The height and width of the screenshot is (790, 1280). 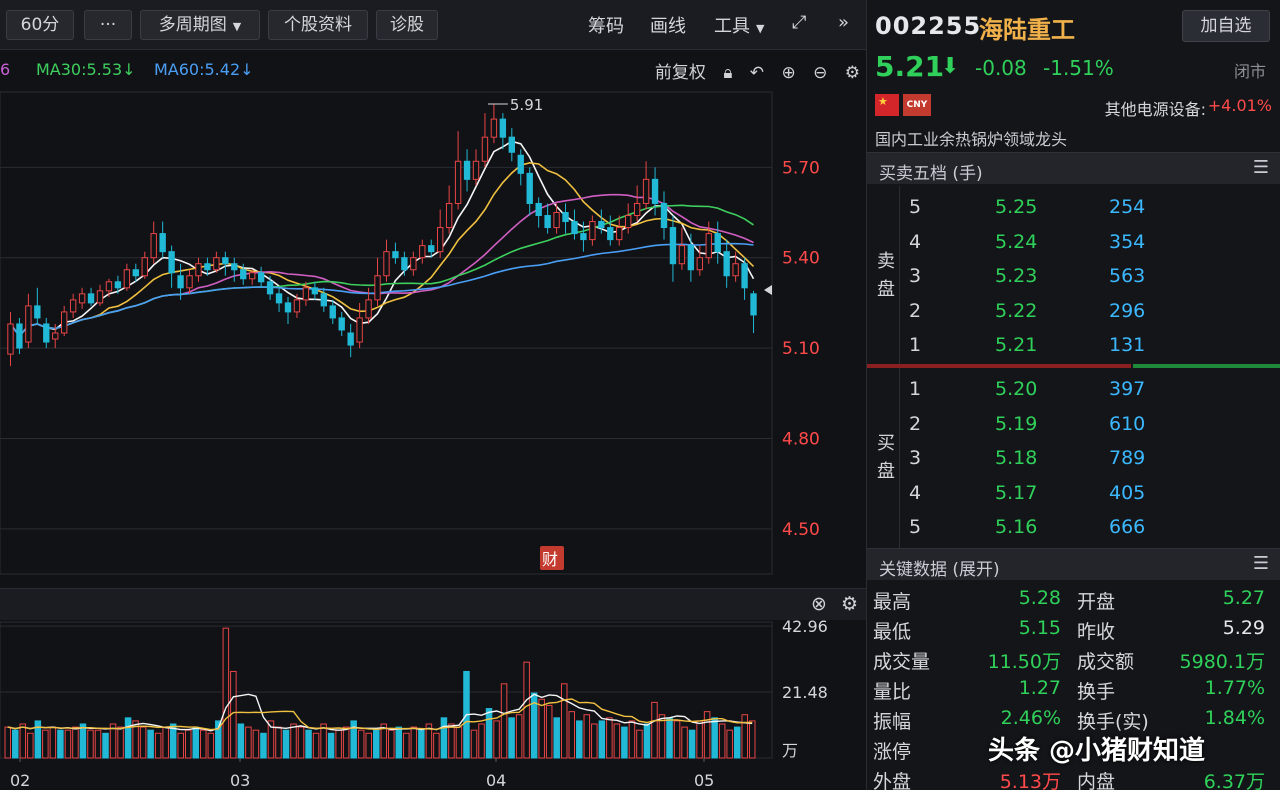 I want to click on orderbook-title: 买卖五档 (手), so click(x=931, y=174).